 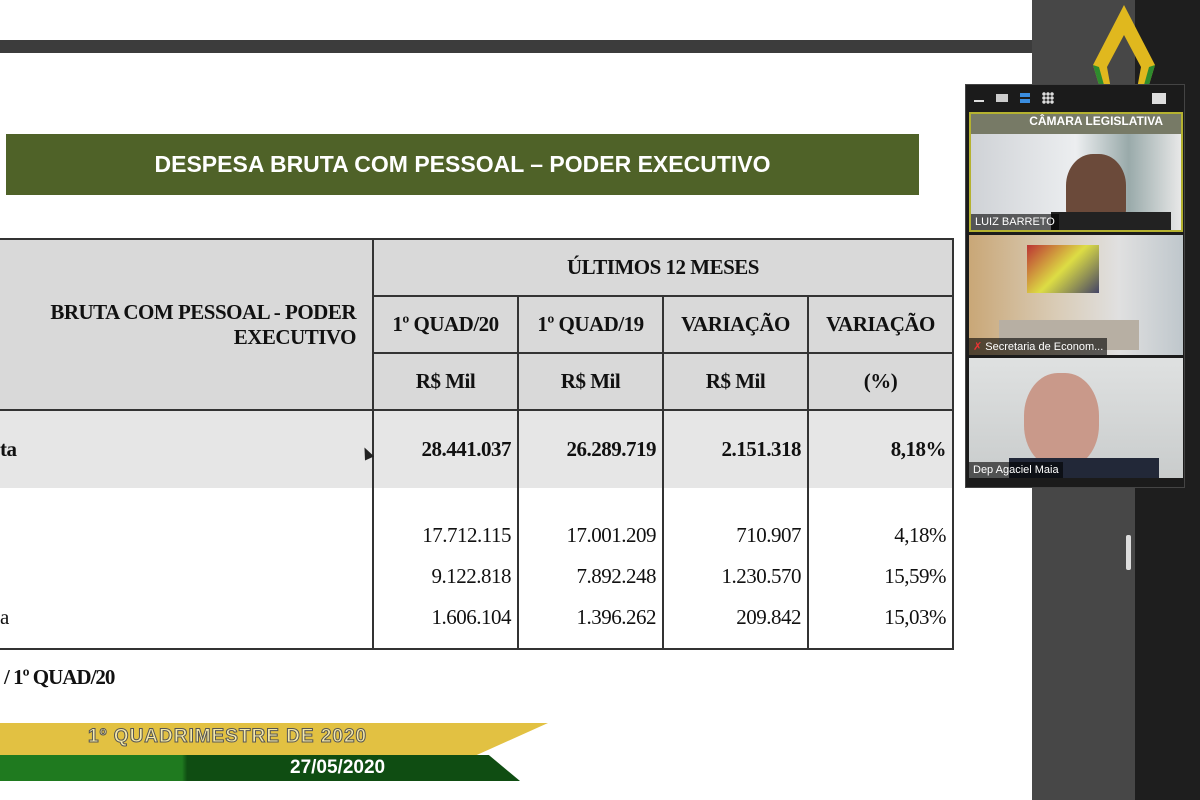 I want to click on row-header: BRUTA COM PESSOAL - PODER EXECUTIVO, so click(x=187, y=324).